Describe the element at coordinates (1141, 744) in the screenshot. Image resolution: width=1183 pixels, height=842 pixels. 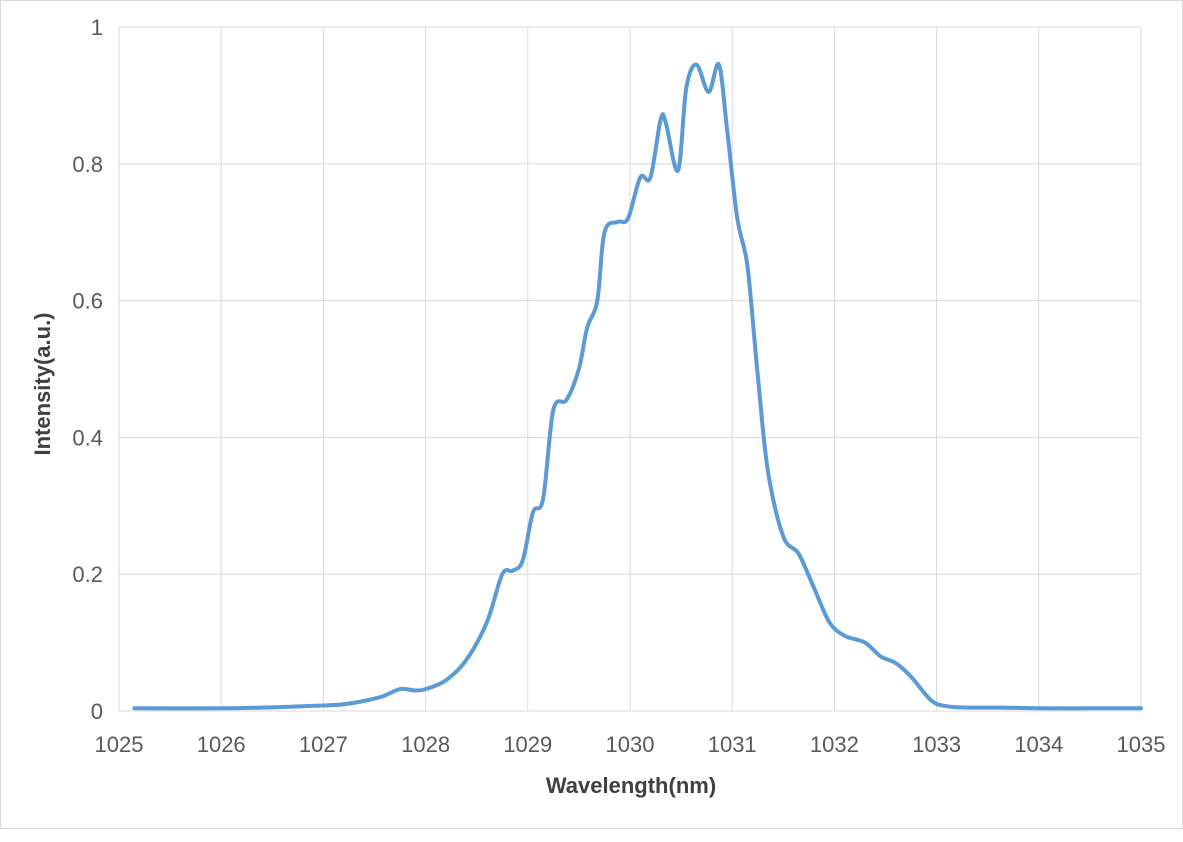
I see `x-tick-label: 1035` at that location.